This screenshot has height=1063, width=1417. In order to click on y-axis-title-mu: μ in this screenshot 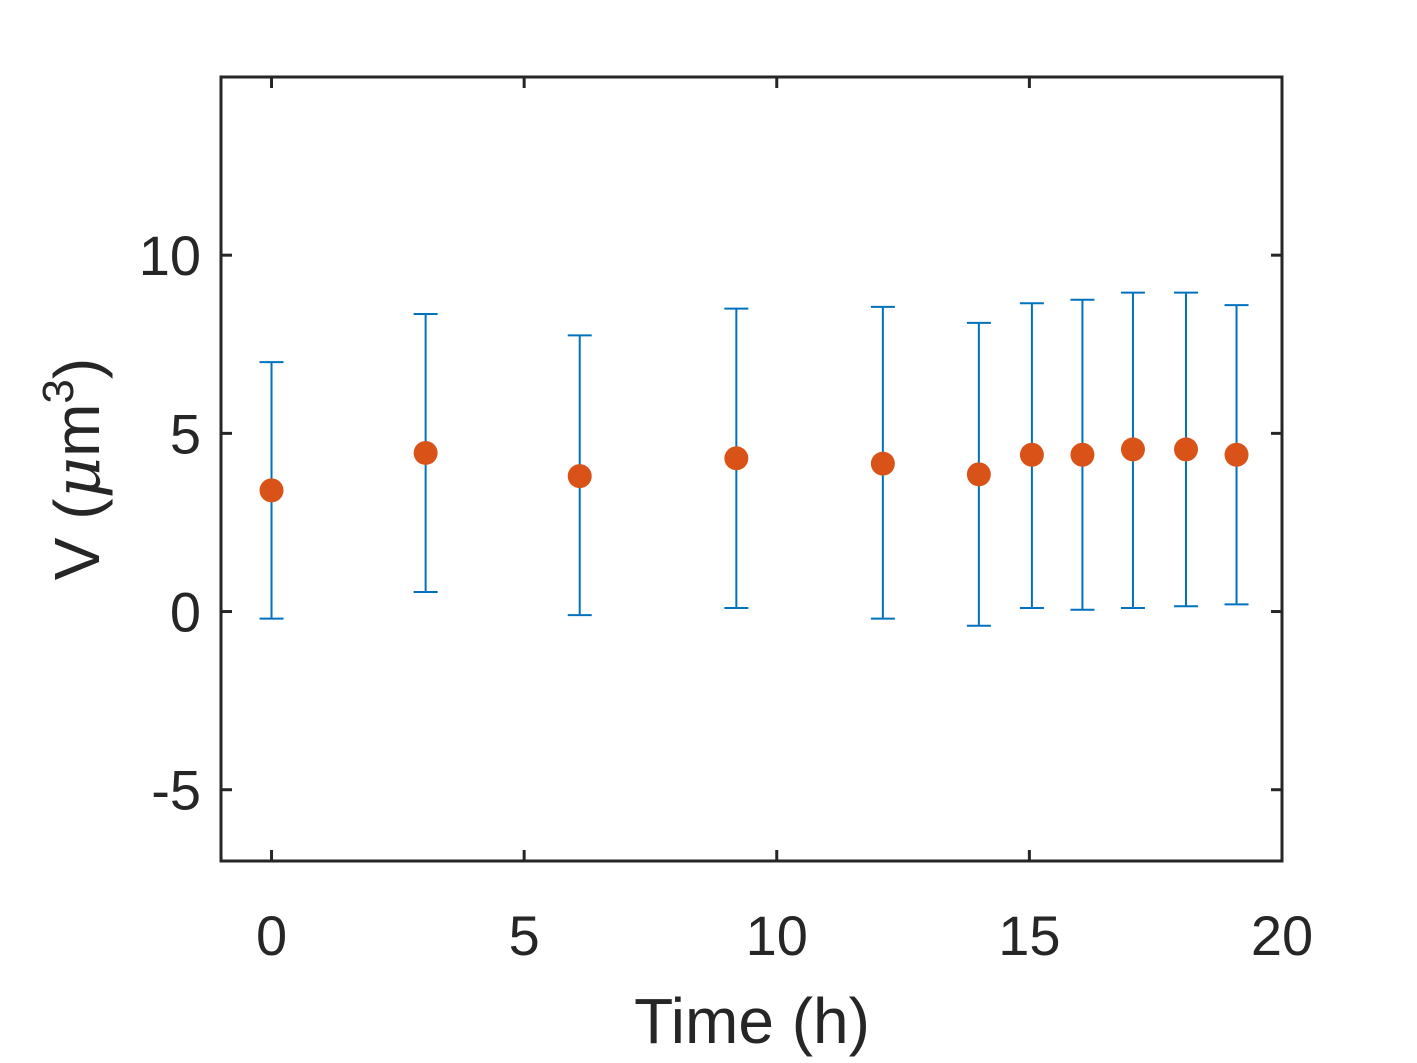, I will do `click(78, 478)`.